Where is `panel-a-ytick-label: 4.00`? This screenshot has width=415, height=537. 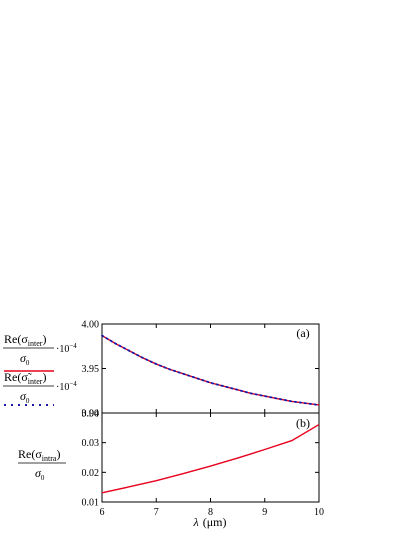
panel-a-ytick-label: 4.00 is located at coordinates (91, 325).